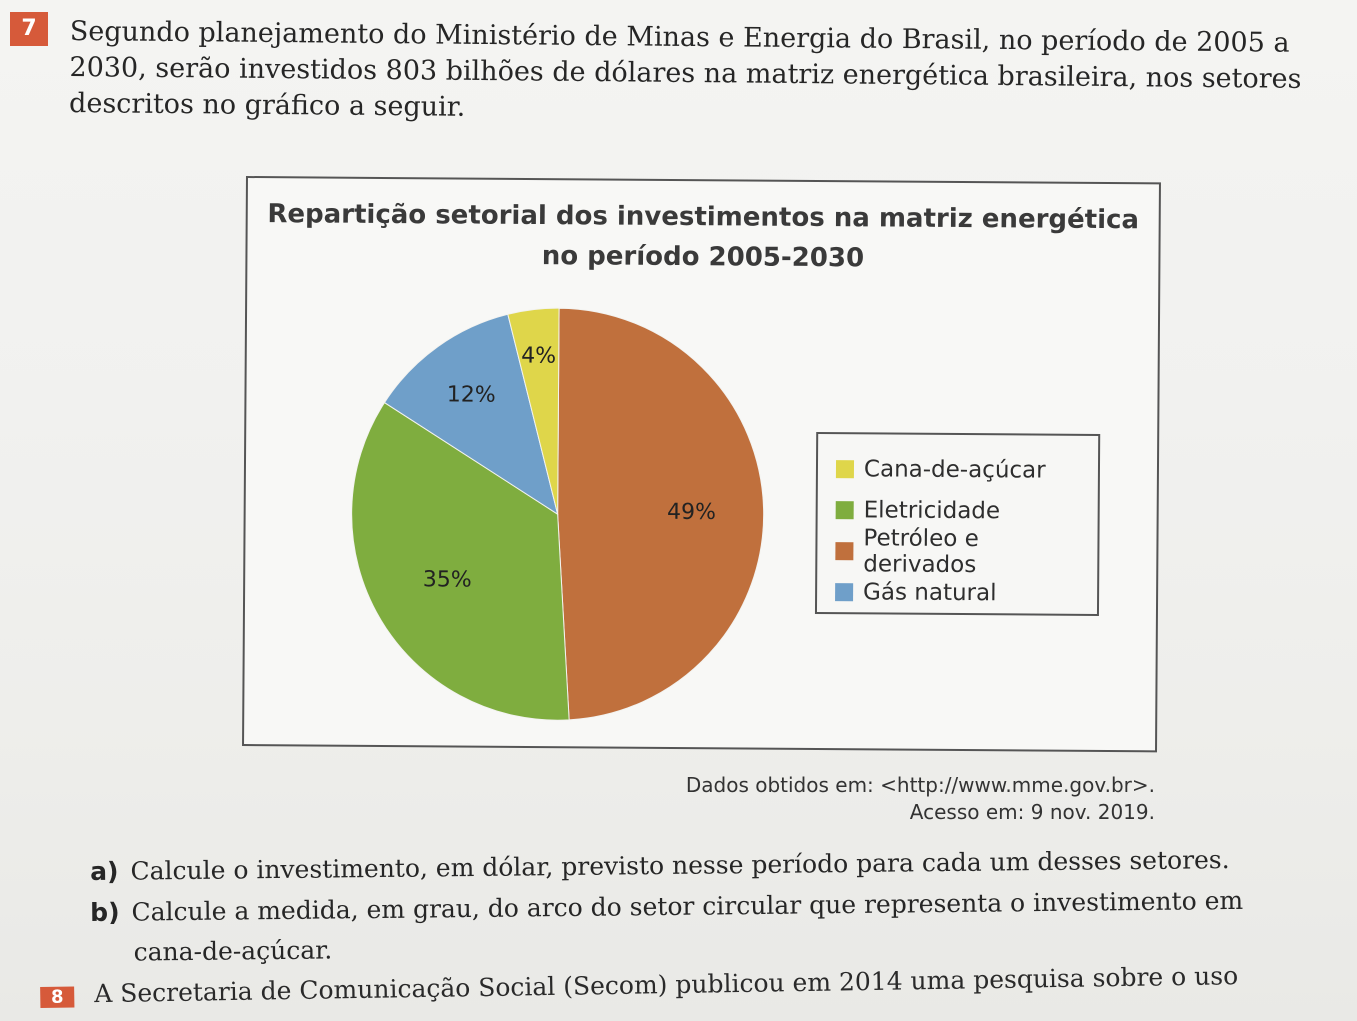 This screenshot has height=1021, width=1357. What do you see at coordinates (844, 550) in the screenshot?
I see `legend-swatch-petroleo` at bounding box center [844, 550].